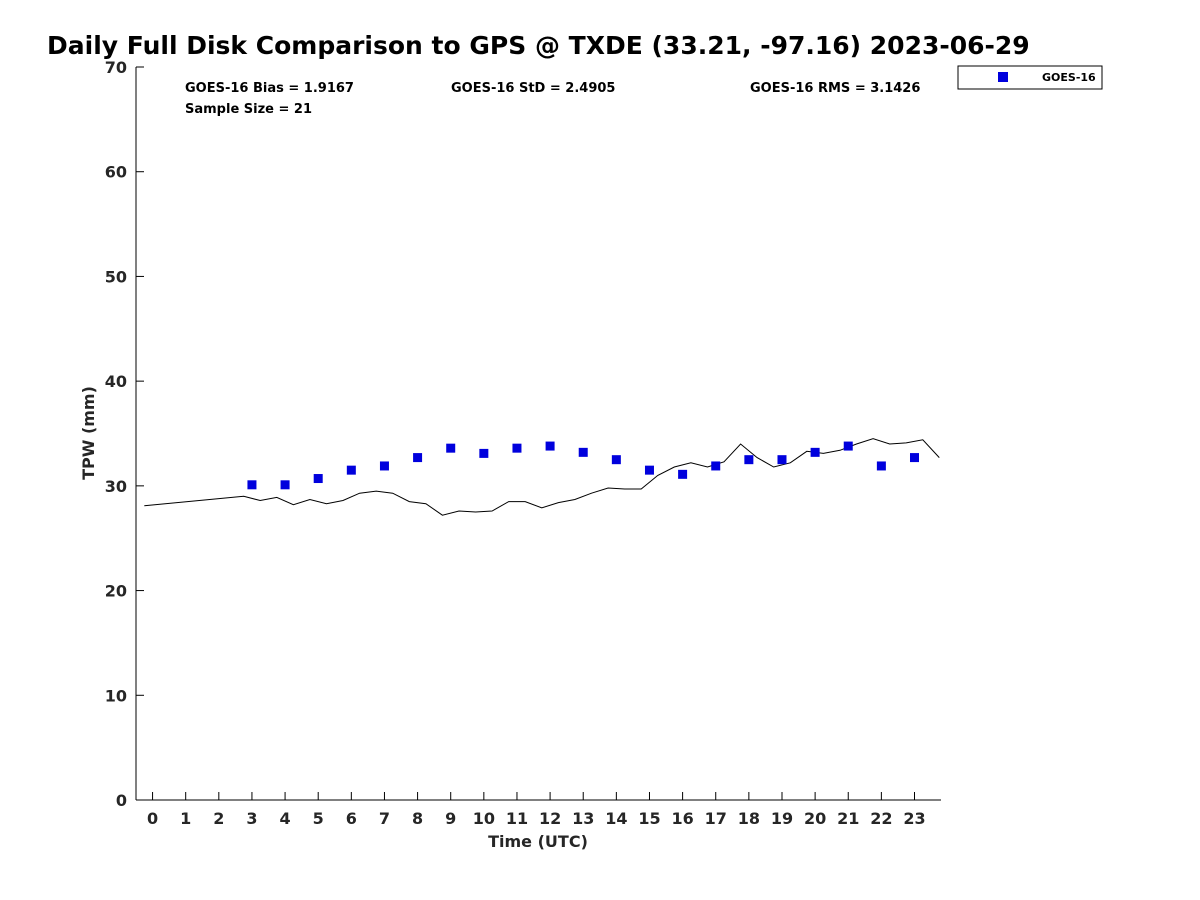 The image size is (1200, 900). What do you see at coordinates (351, 818) in the screenshot?
I see `x-tick-label: 6` at bounding box center [351, 818].